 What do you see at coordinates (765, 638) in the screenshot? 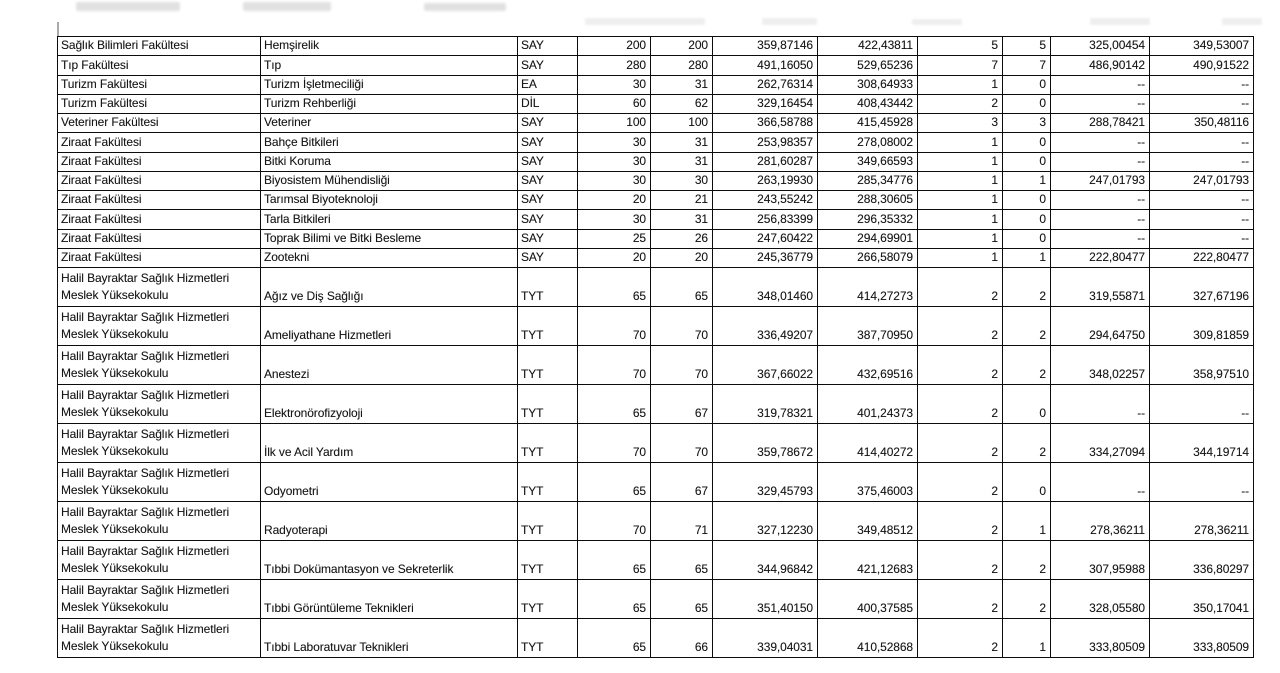
I see `cell-min-score: 339,04031` at bounding box center [765, 638].